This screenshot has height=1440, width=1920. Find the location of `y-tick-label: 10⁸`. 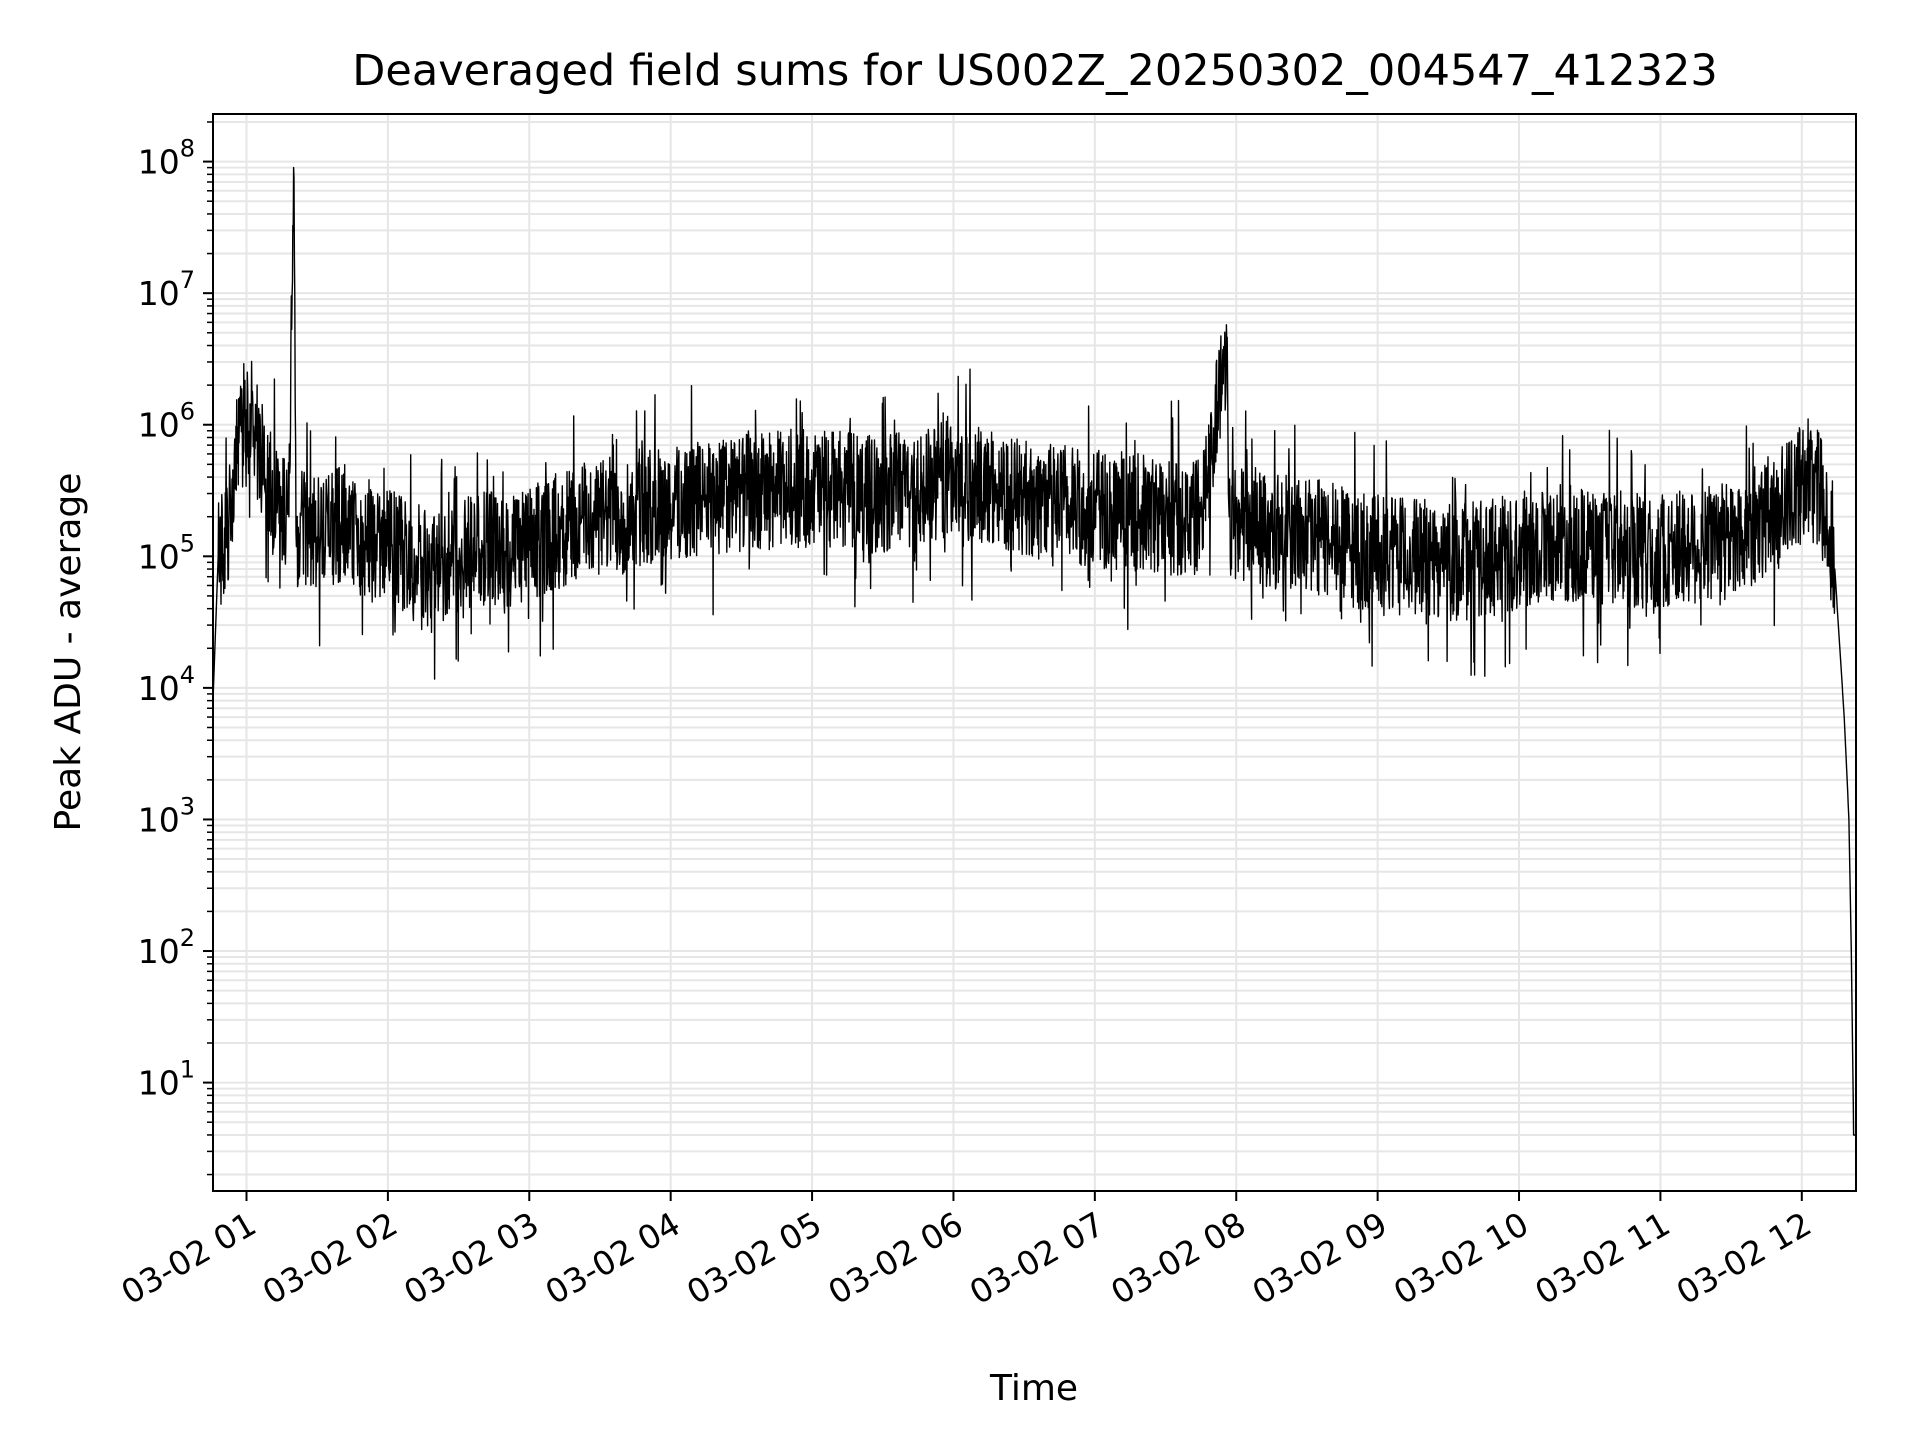

y-tick-label: 10⁸ is located at coordinates (166, 158).